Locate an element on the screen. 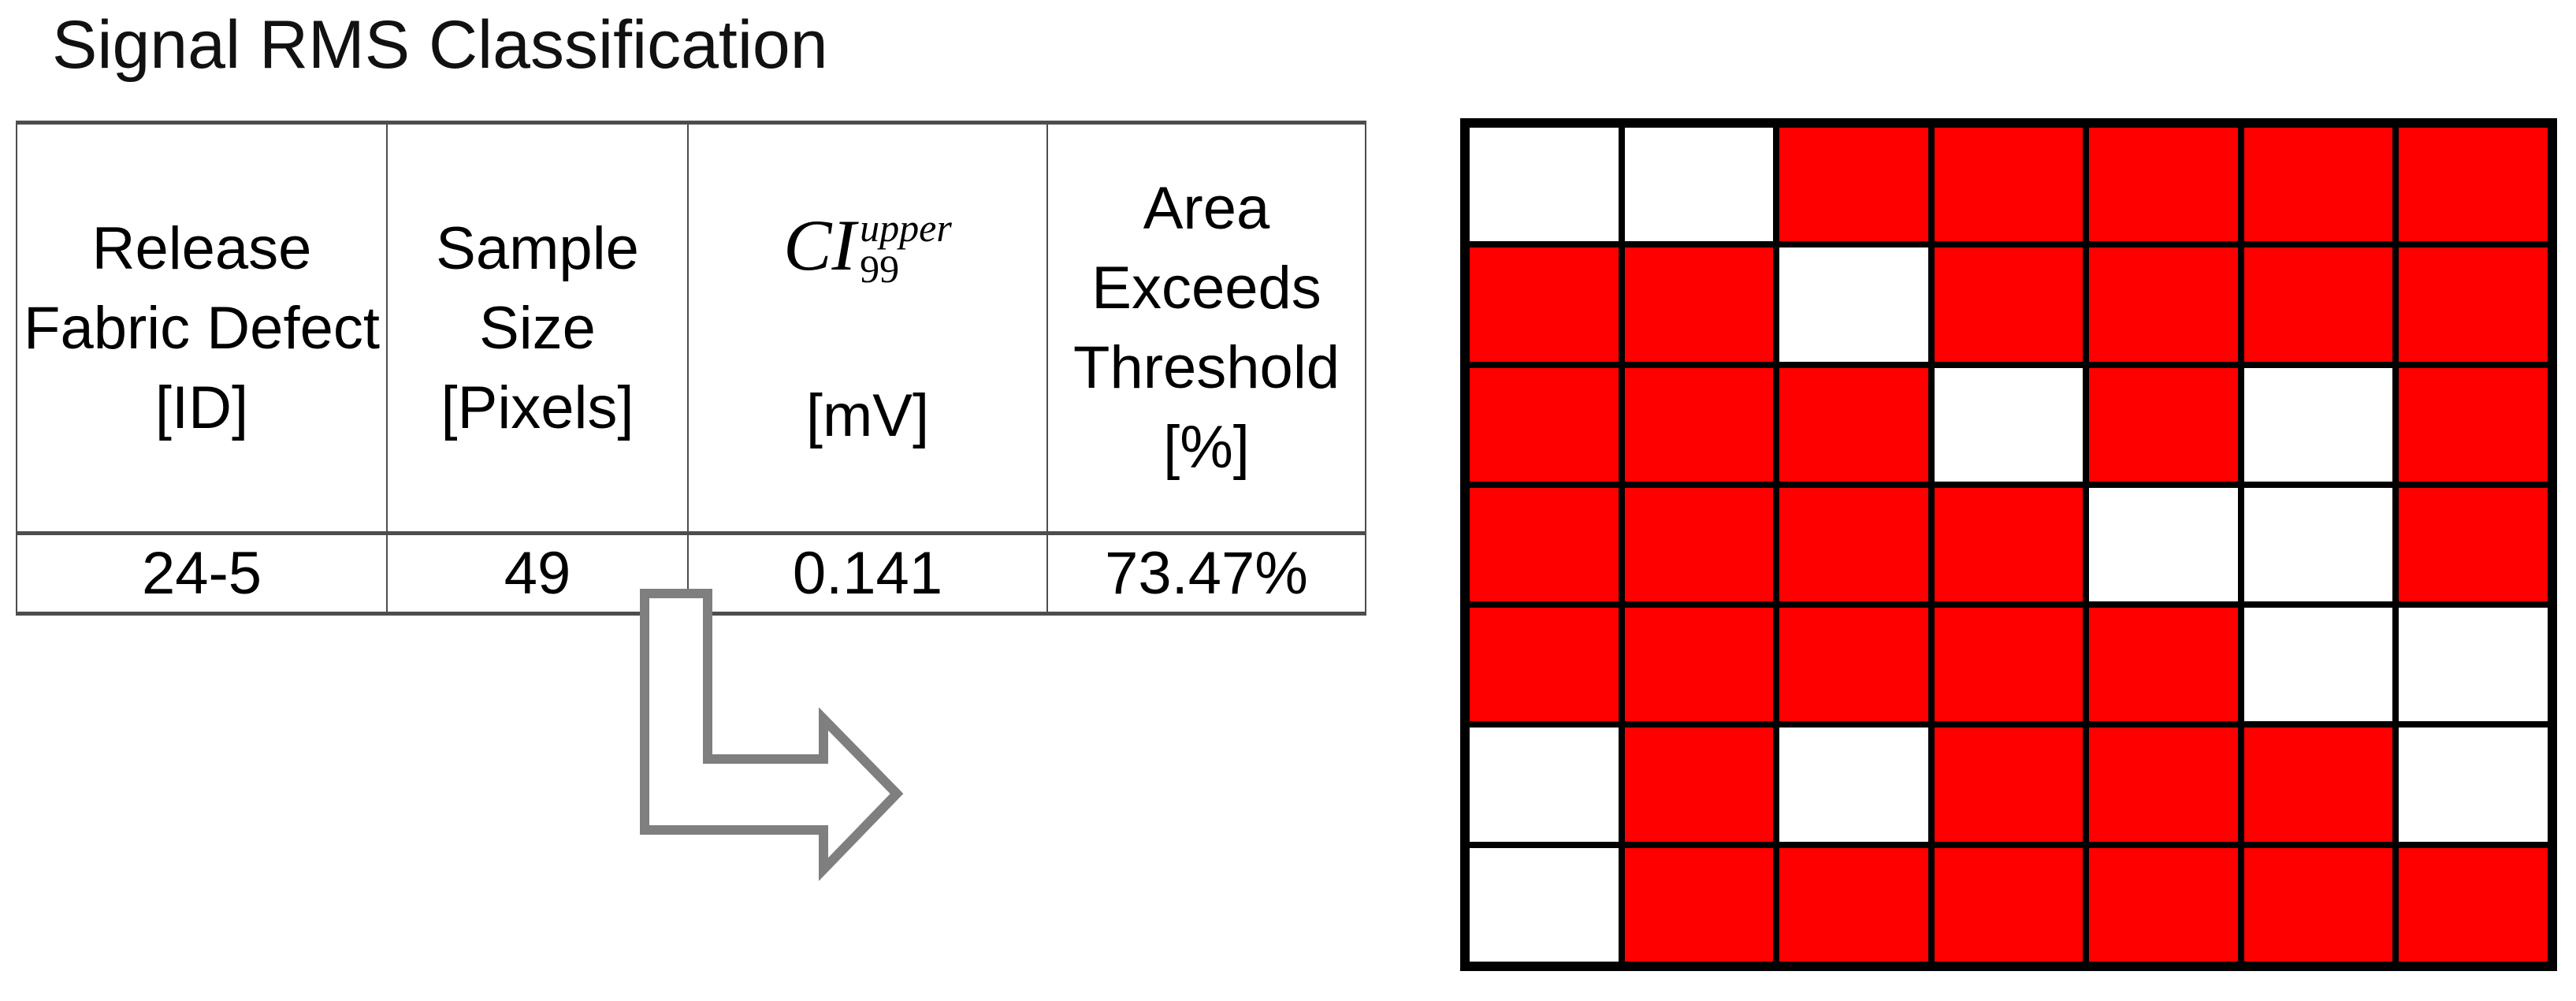 This screenshot has height=1001, width=2576. ci-symbol: CI is located at coordinates (820, 245).